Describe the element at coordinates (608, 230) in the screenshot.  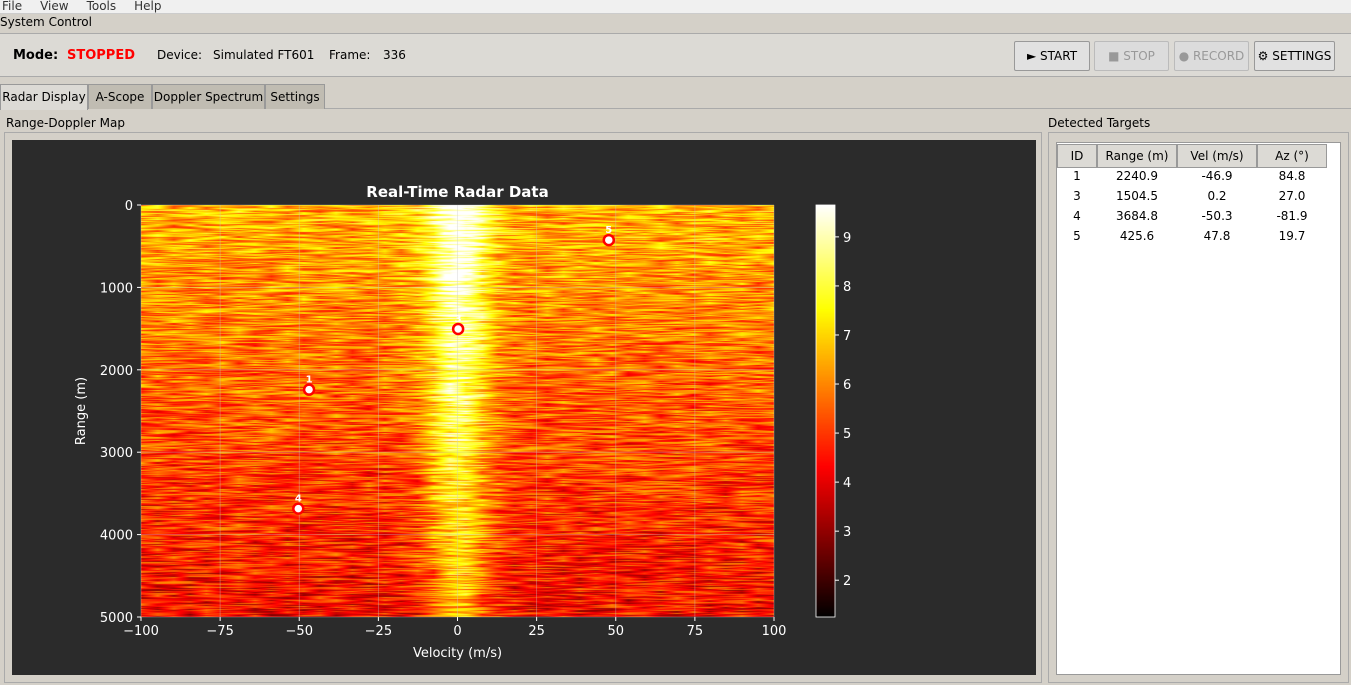
I see `target-label: 5` at that location.